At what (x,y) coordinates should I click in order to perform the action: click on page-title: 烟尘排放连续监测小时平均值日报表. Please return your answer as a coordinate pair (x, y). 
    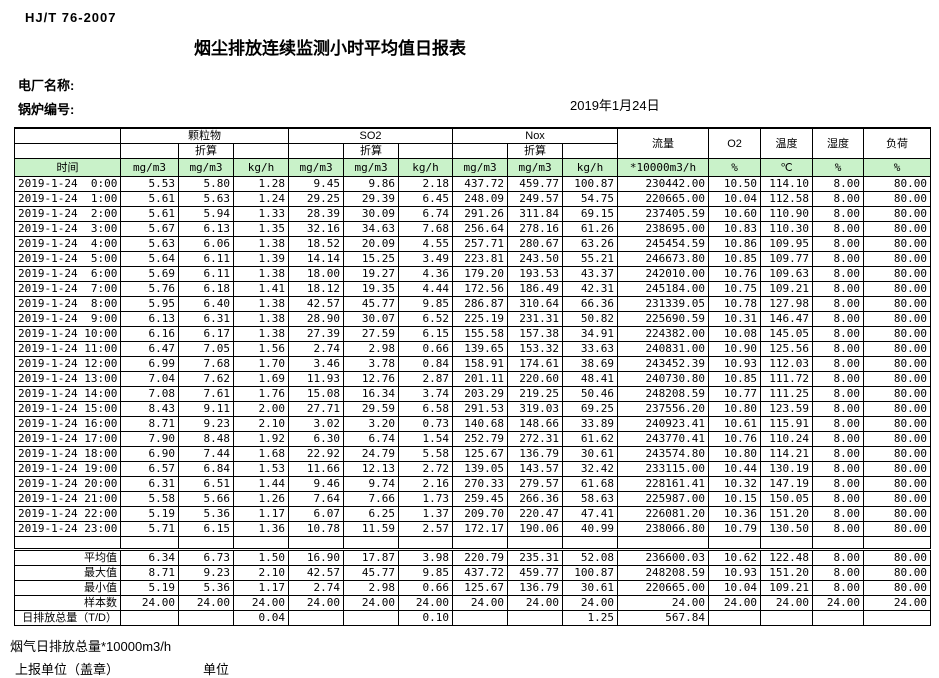
    Looking at the image, I should click on (330, 48).